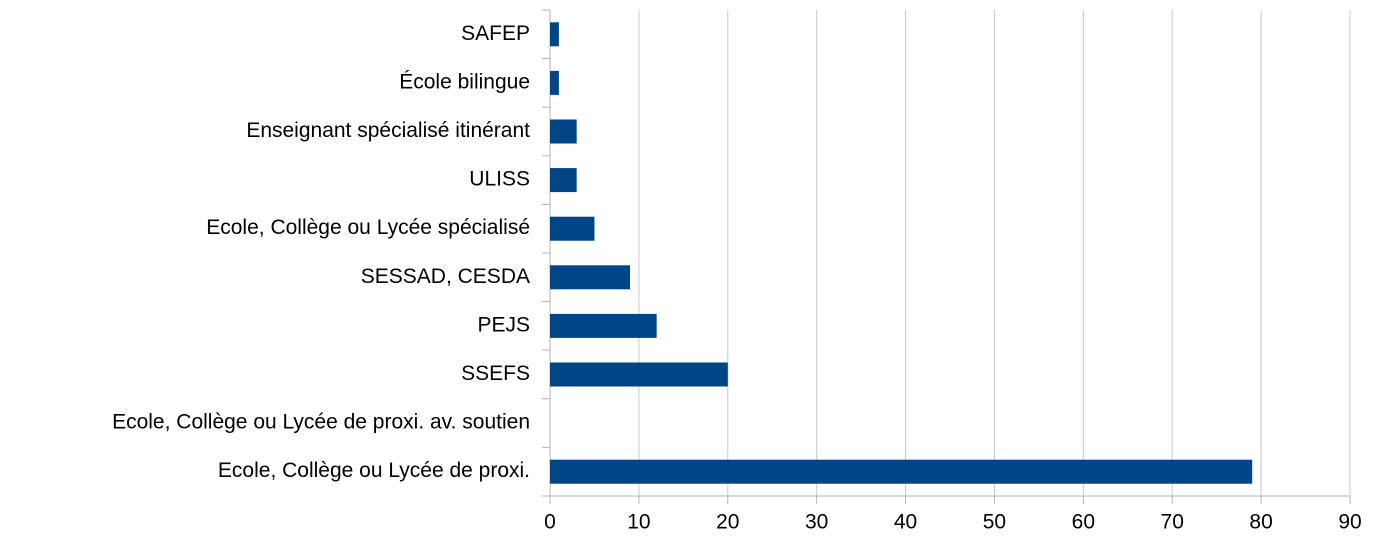  Describe the element at coordinates (550, 522) in the screenshot. I see `x-tick-label: 0` at that location.